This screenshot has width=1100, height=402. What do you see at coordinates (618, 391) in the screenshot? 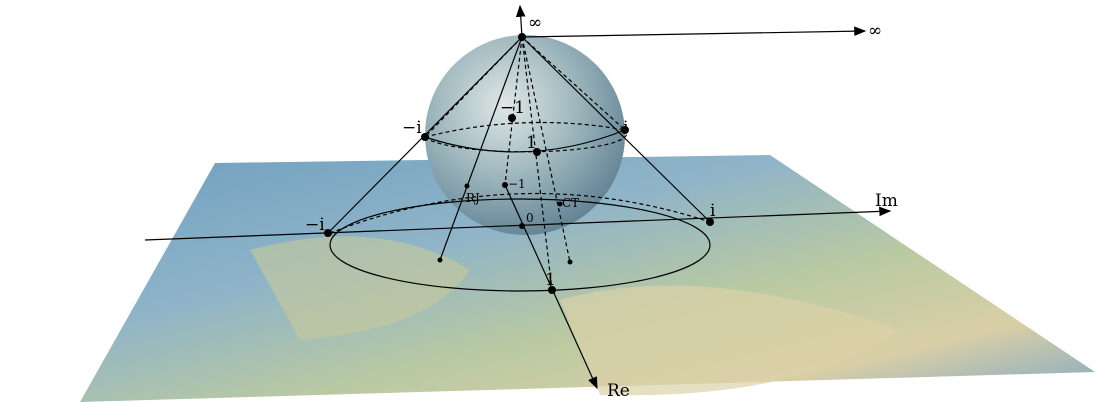
I see `label: Re` at bounding box center [618, 391].